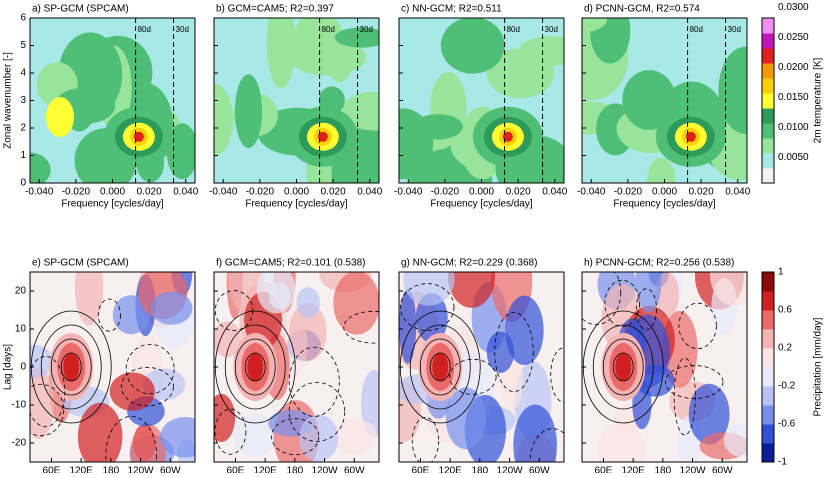  Describe the element at coordinates (793, 7) in the screenshot. I see `colorbar-tick-label: 0.0300` at that location.